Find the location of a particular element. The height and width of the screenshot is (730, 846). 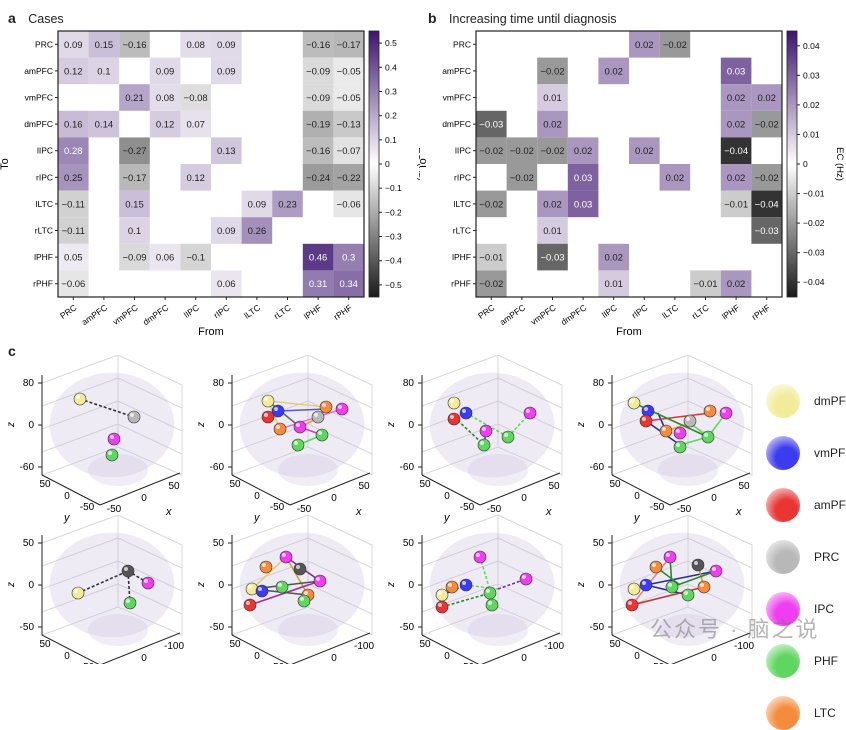

heatmap-cell-label: 0.1 is located at coordinates (103, 71).